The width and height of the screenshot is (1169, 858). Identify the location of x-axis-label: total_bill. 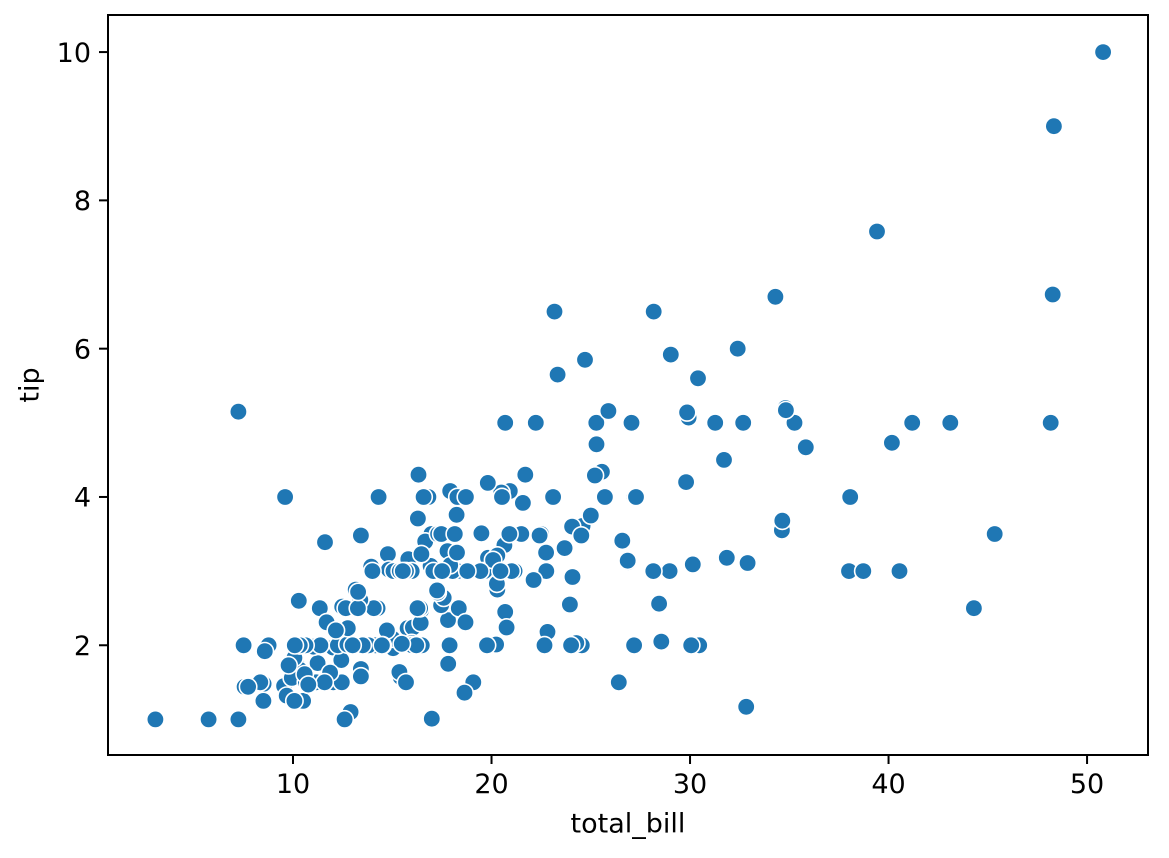
(628, 824).